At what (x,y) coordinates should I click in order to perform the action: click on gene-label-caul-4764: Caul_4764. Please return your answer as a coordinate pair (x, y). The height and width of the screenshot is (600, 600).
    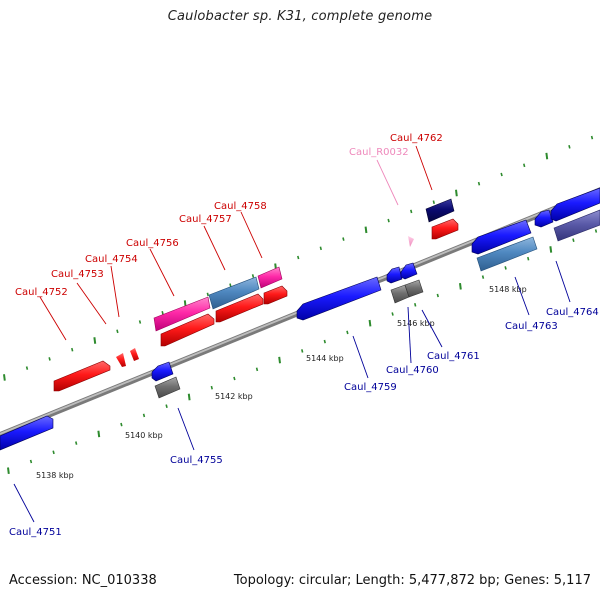
    Looking at the image, I should click on (572, 312).